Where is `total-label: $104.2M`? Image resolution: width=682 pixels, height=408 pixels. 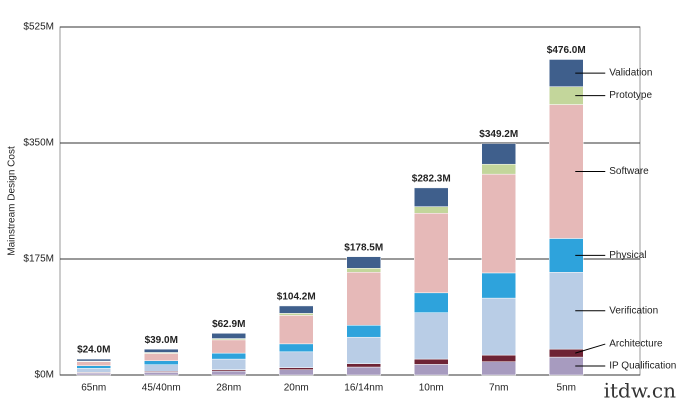 total-label: $104.2M is located at coordinates (296, 297).